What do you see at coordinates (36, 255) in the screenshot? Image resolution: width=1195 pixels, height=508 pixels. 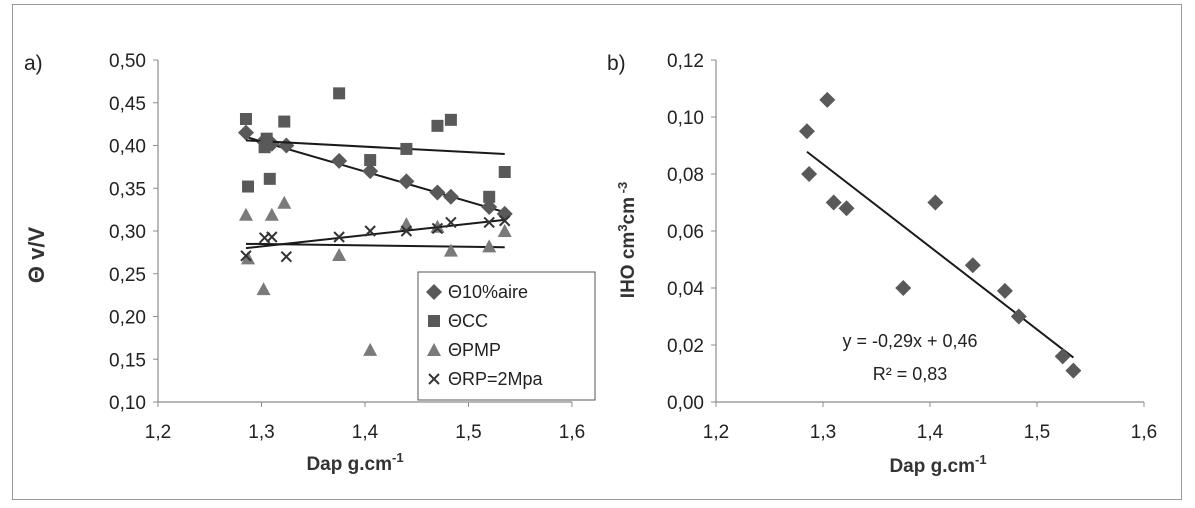 I see `panel-a-ylabel: Θ v/V` at bounding box center [36, 255].